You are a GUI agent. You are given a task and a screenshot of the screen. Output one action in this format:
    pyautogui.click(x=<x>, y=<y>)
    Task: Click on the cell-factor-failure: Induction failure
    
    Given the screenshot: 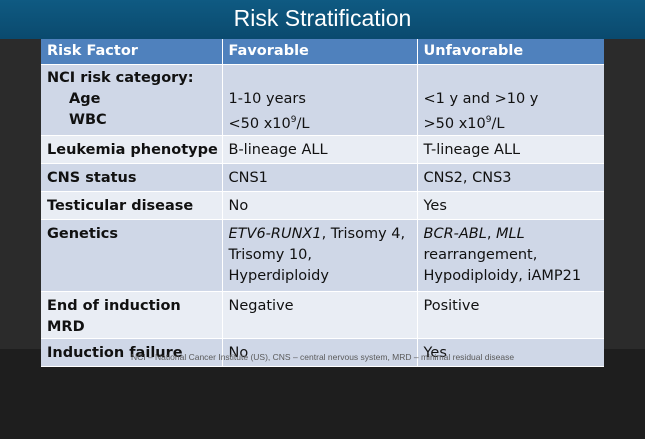 What is the action you would take?
    pyautogui.click(x=132, y=352)
    